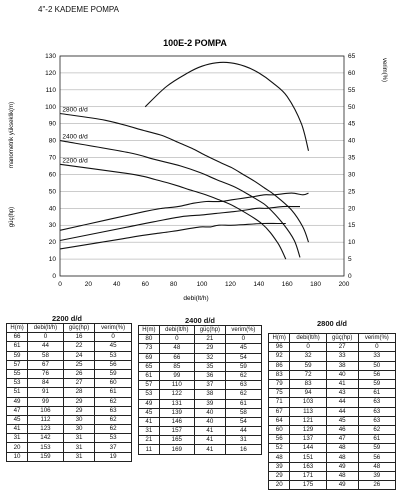  I want to click on y-tick-label-right: 15, so click(352, 225).